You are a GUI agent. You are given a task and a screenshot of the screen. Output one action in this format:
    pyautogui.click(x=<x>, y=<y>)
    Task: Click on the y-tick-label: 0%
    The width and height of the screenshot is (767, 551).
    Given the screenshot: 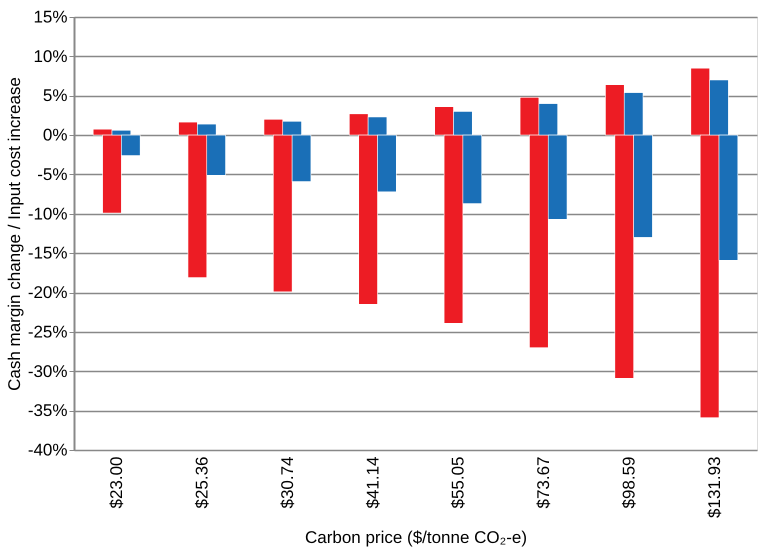 What is the action you would take?
    pyautogui.click(x=55, y=135)
    